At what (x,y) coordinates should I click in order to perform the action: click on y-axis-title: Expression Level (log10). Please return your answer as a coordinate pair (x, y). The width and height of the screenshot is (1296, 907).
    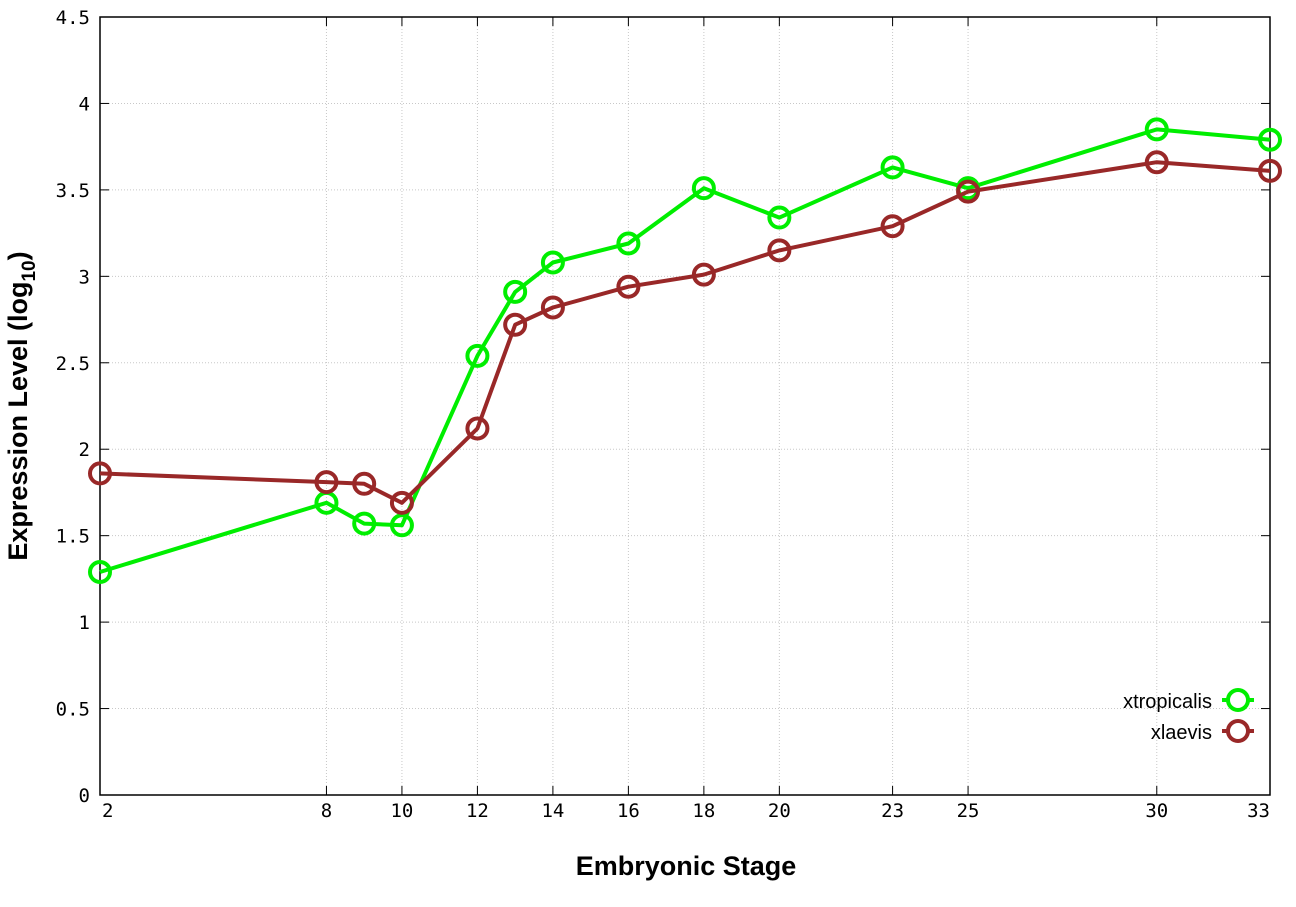
    Looking at the image, I should click on (21, 405).